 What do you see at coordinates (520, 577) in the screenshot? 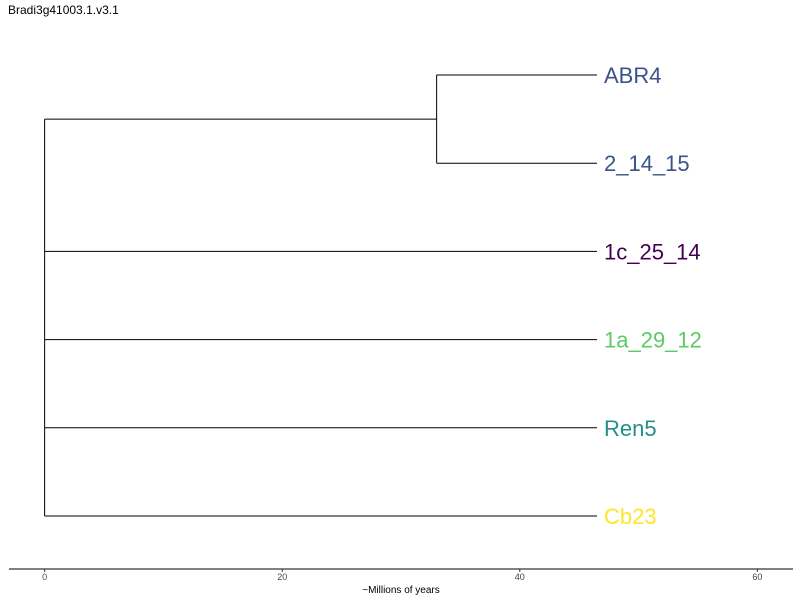
I see `x-tick-label: 40` at bounding box center [520, 577].